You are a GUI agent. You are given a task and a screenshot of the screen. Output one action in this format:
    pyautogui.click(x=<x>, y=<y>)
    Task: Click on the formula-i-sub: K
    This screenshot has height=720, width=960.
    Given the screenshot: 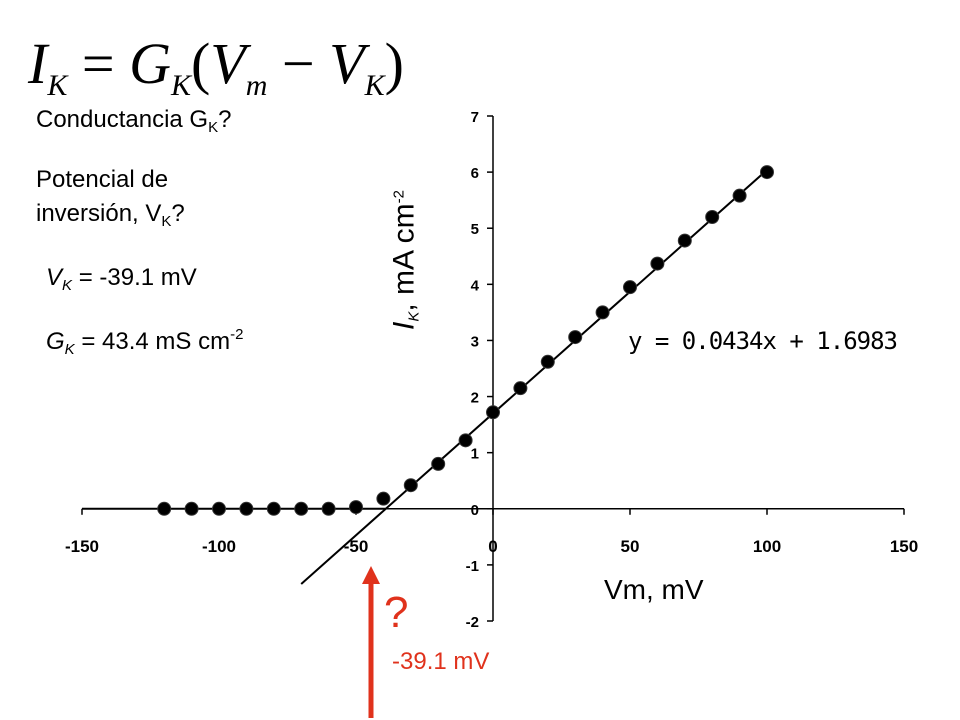 What is the action you would take?
    pyautogui.click(x=57, y=85)
    